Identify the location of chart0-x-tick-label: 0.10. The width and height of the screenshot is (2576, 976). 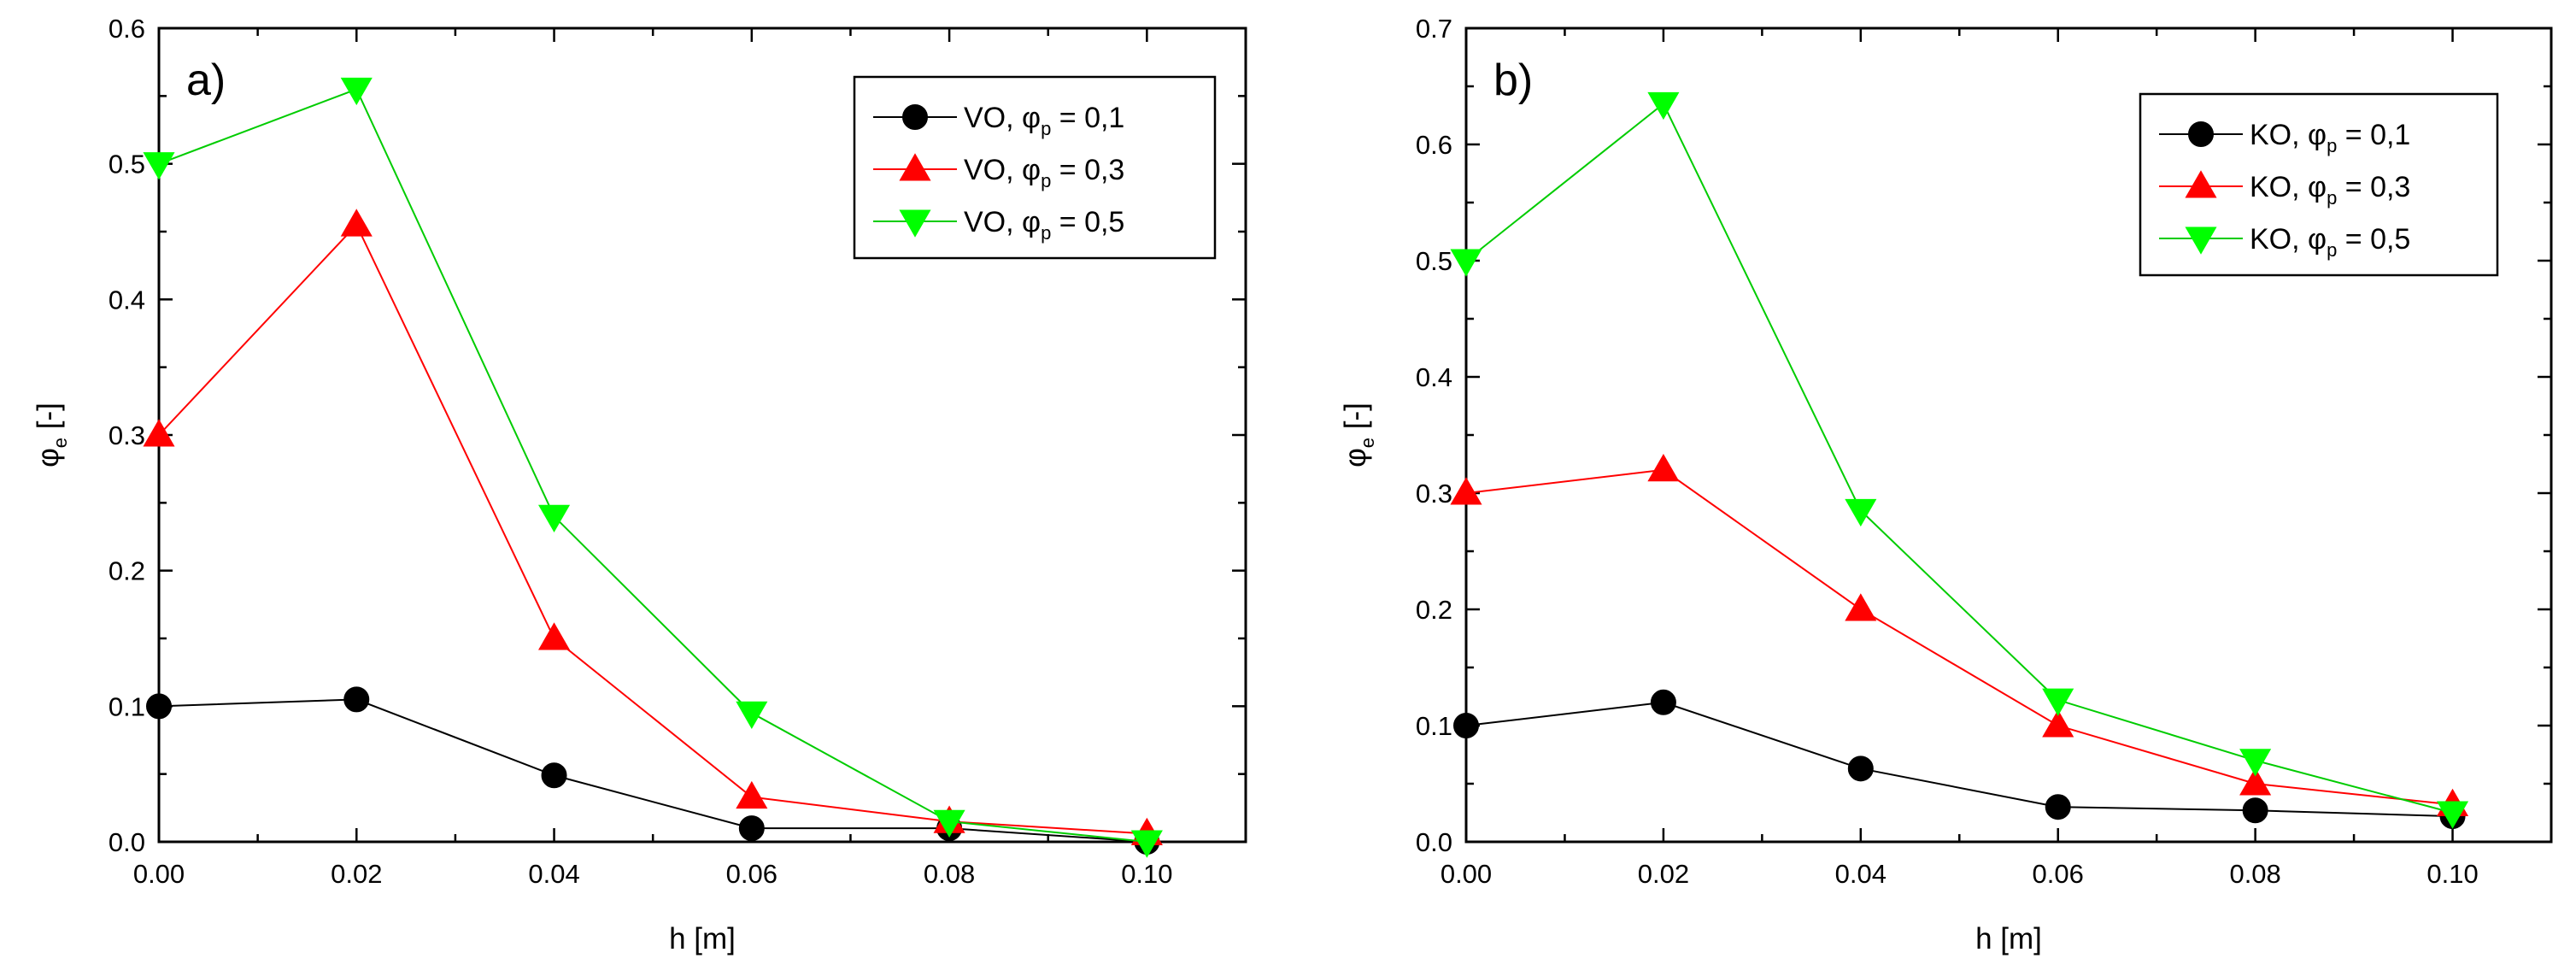
(1146, 874).